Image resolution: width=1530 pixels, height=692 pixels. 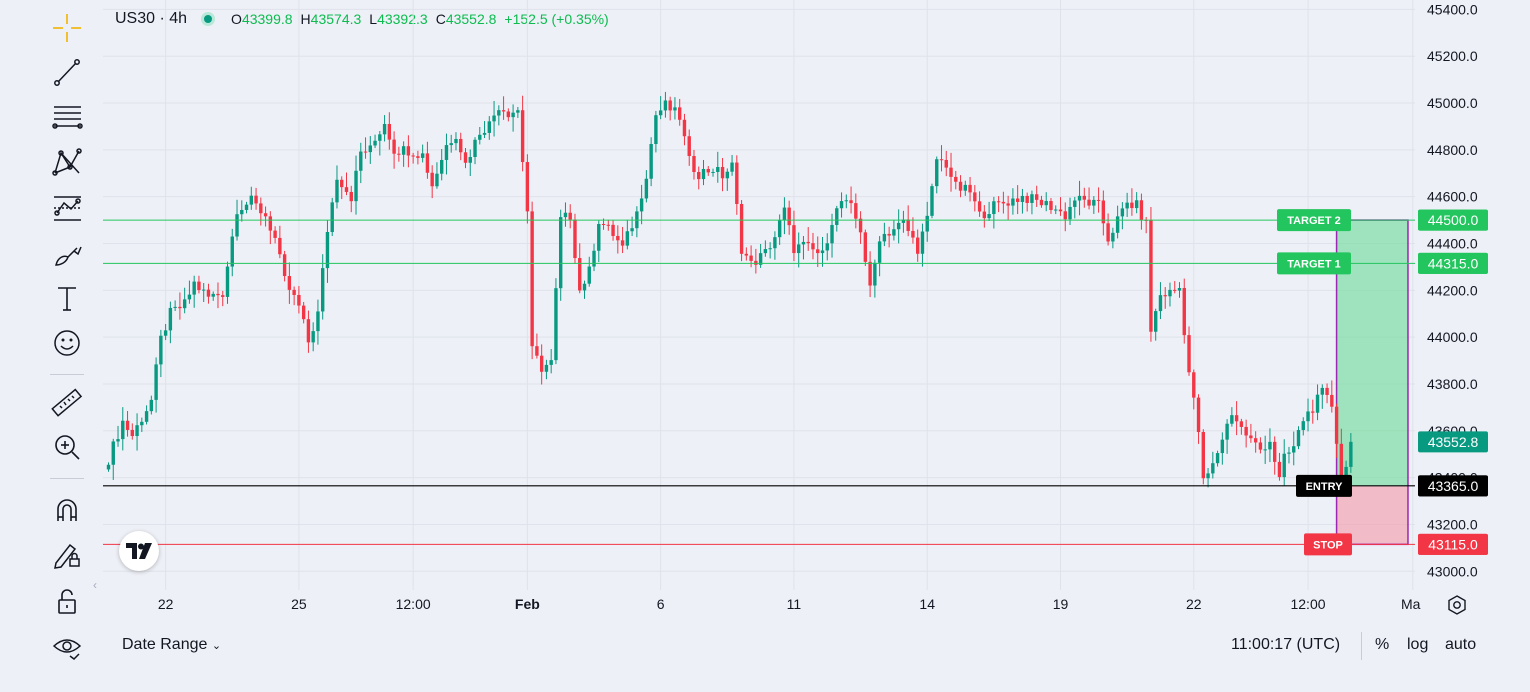 What do you see at coordinates (67, 208) in the screenshot?
I see `forecast-icon` at bounding box center [67, 208].